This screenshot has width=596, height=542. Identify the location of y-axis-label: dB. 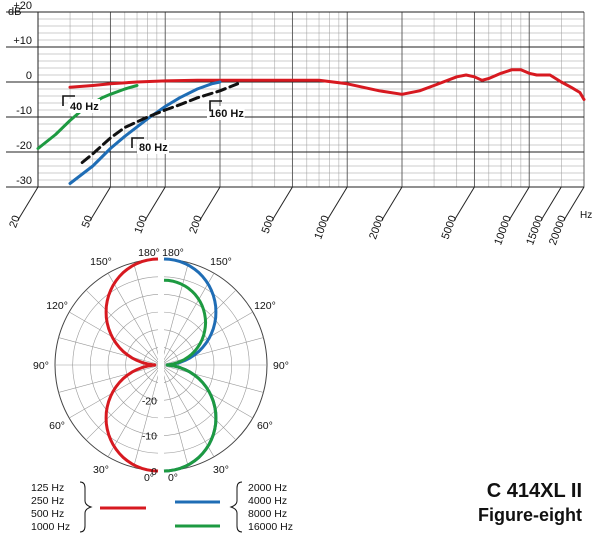
(14, 12).